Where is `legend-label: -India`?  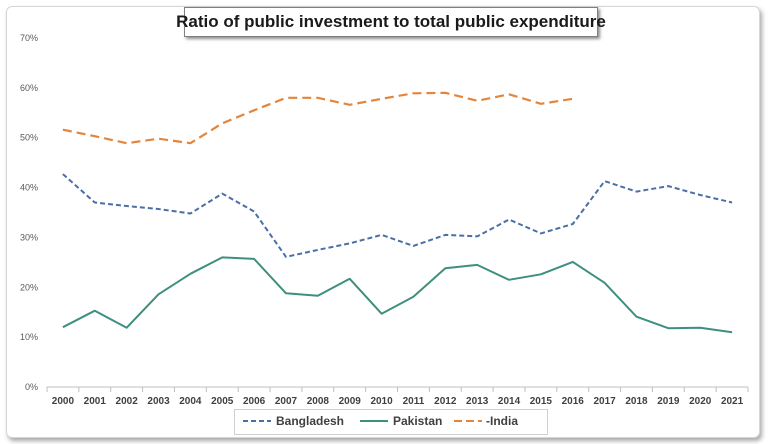 legend-label: -India is located at coordinates (502, 421).